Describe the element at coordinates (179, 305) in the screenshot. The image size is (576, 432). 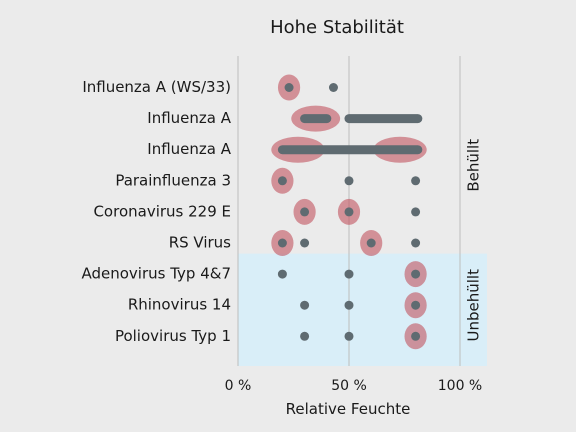
I see `category-label: Rhinovirus 14` at that location.